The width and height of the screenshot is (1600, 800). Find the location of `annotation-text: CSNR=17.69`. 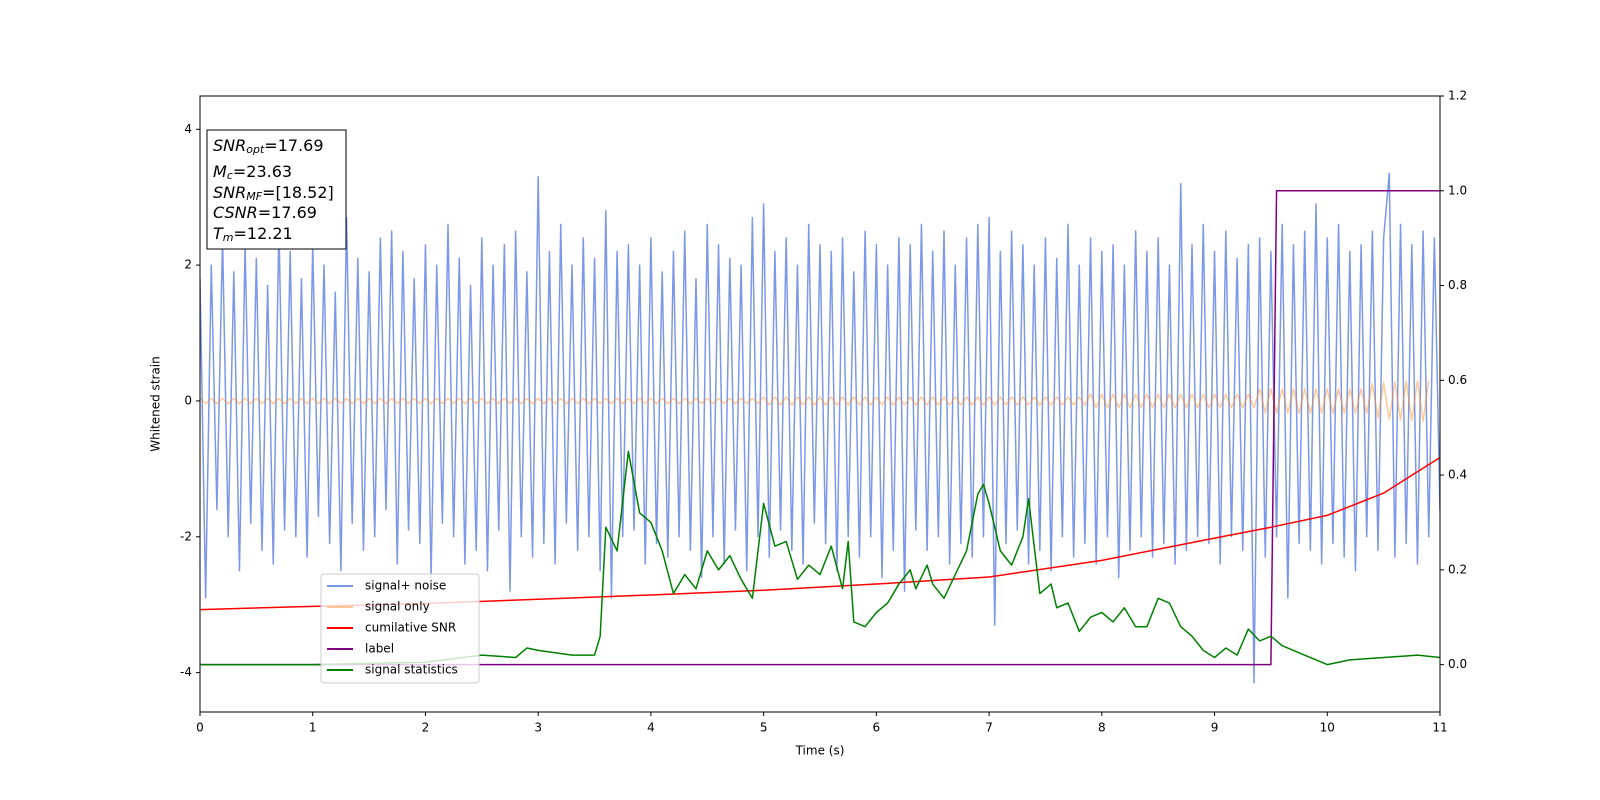

annotation-text: CSNR=17.69 is located at coordinates (265, 212).